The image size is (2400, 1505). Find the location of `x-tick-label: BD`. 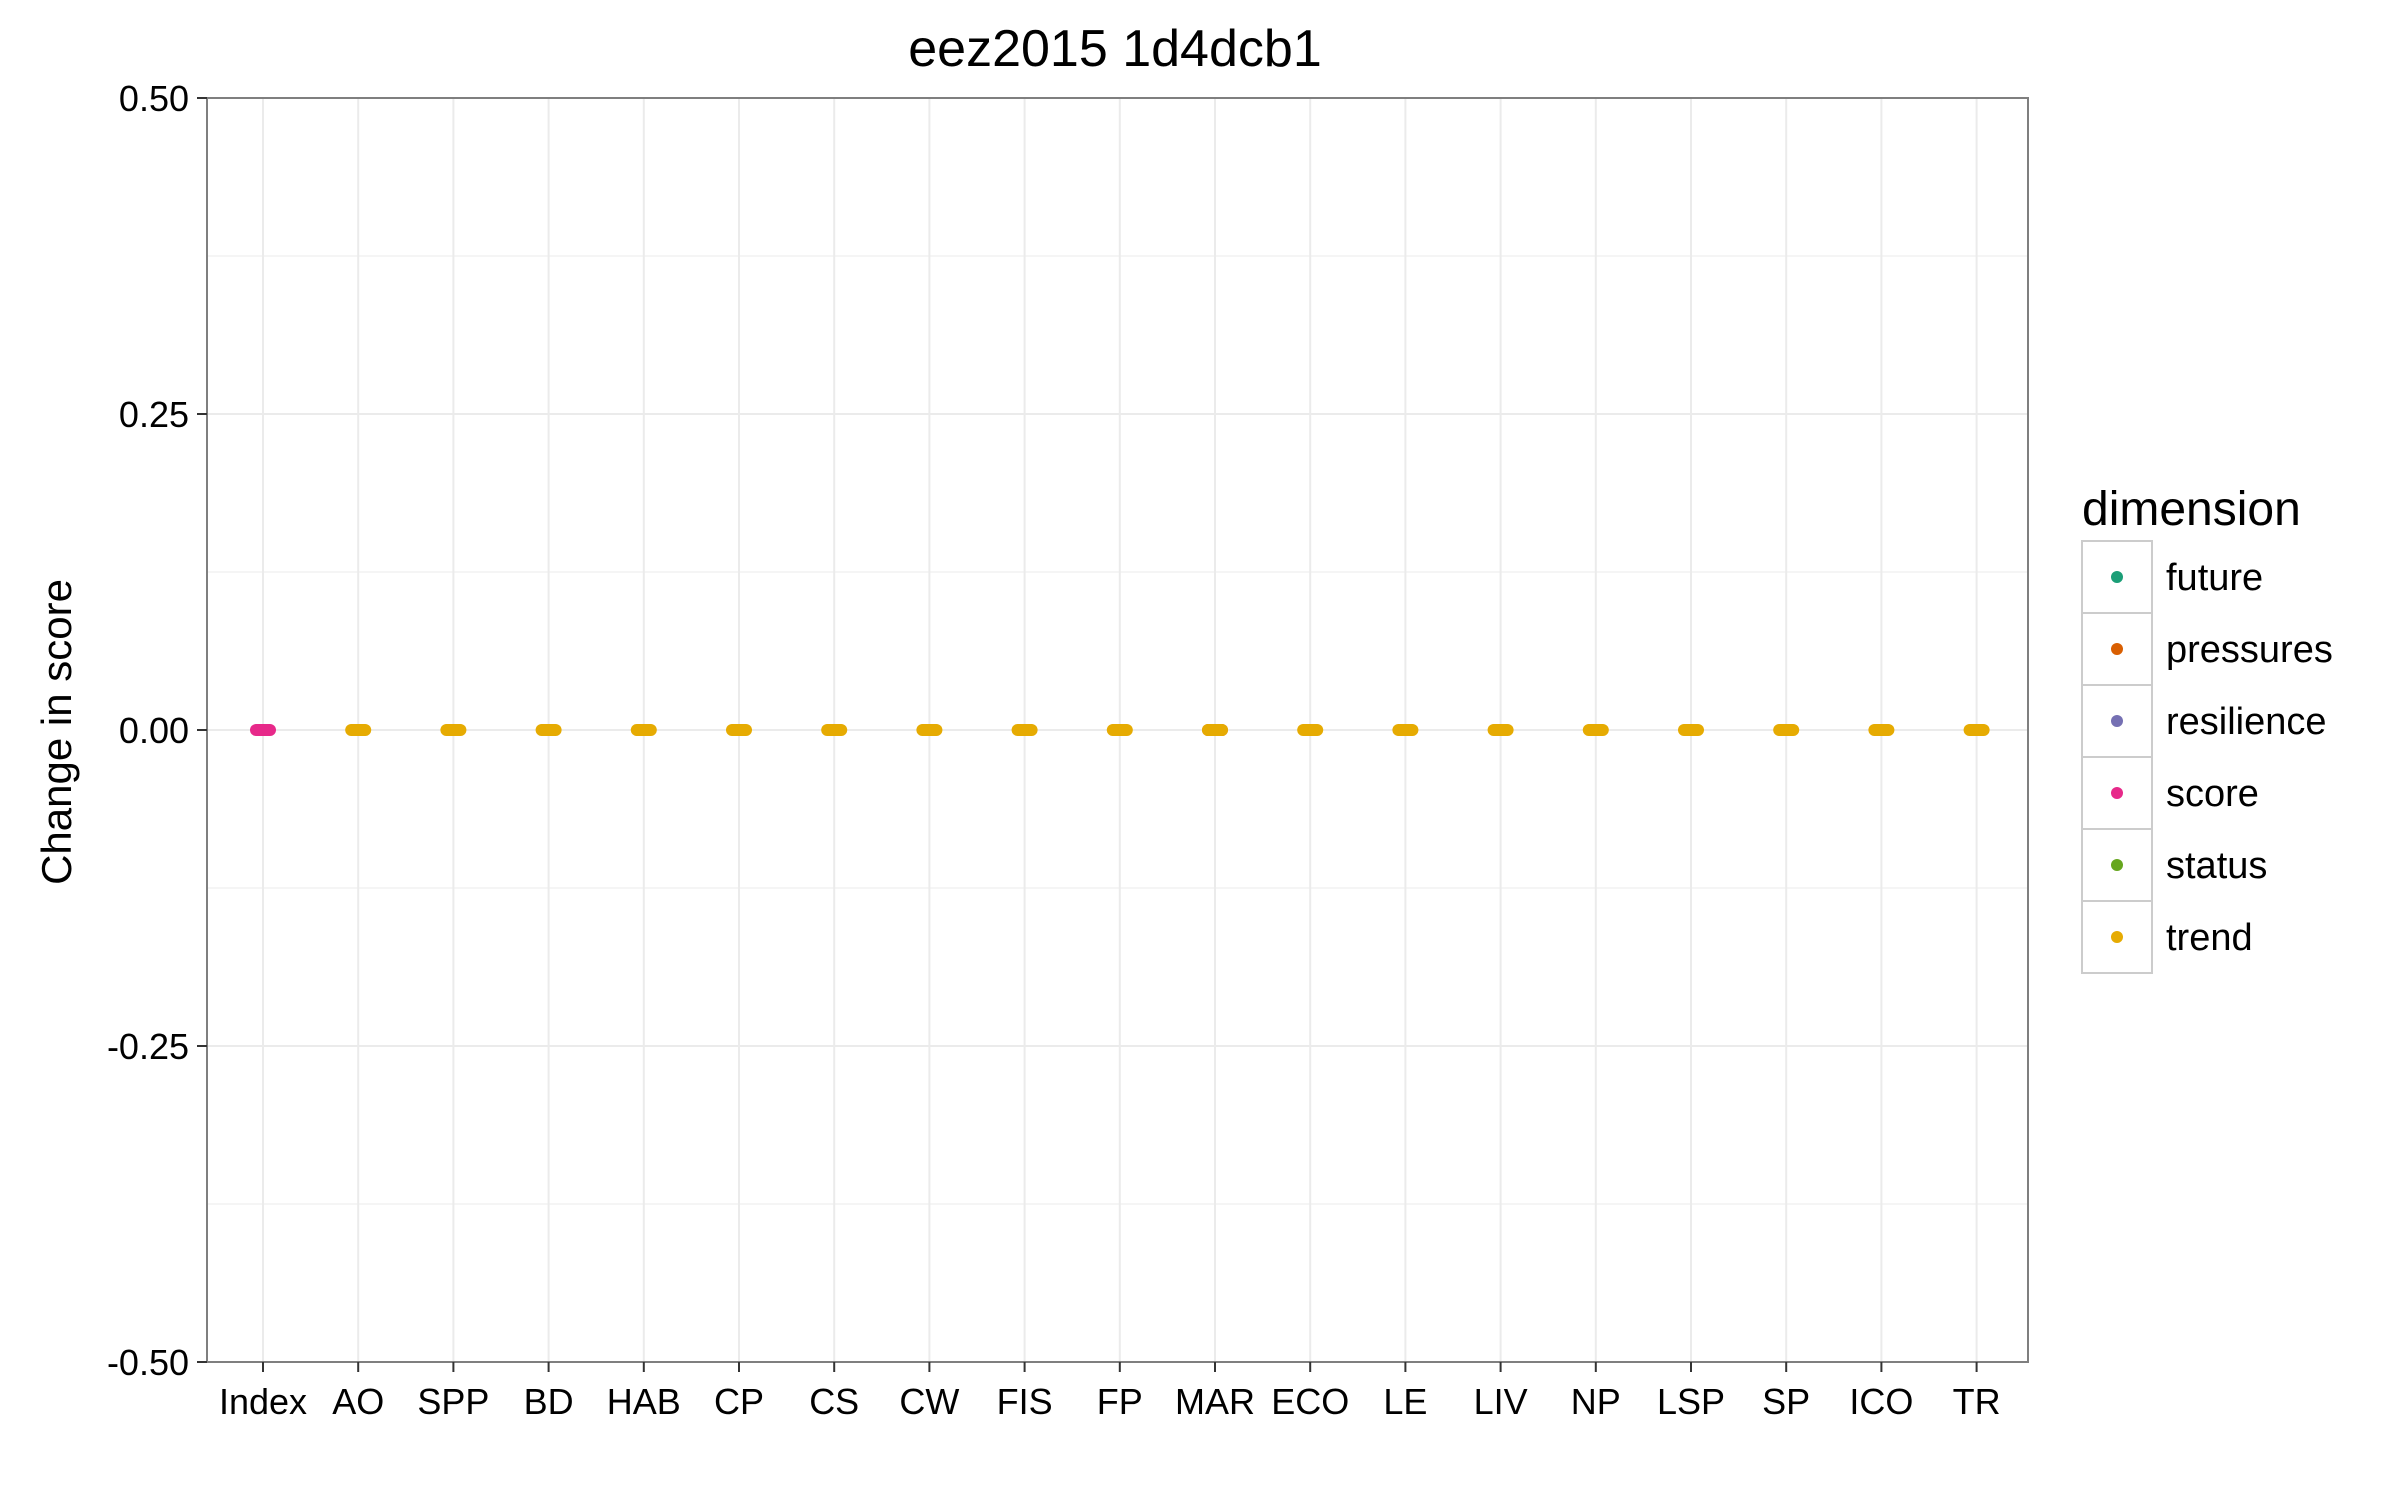

x-tick-label: BD is located at coordinates (549, 1401).